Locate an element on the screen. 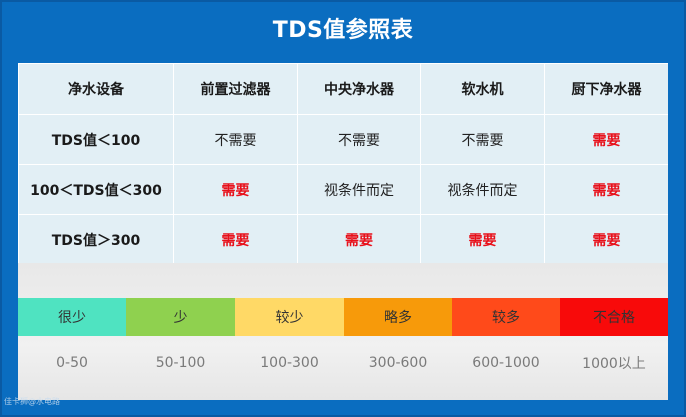 Image resolution: width=686 pixels, height=417 pixels. level-unqualified: 不合格 is located at coordinates (614, 317).